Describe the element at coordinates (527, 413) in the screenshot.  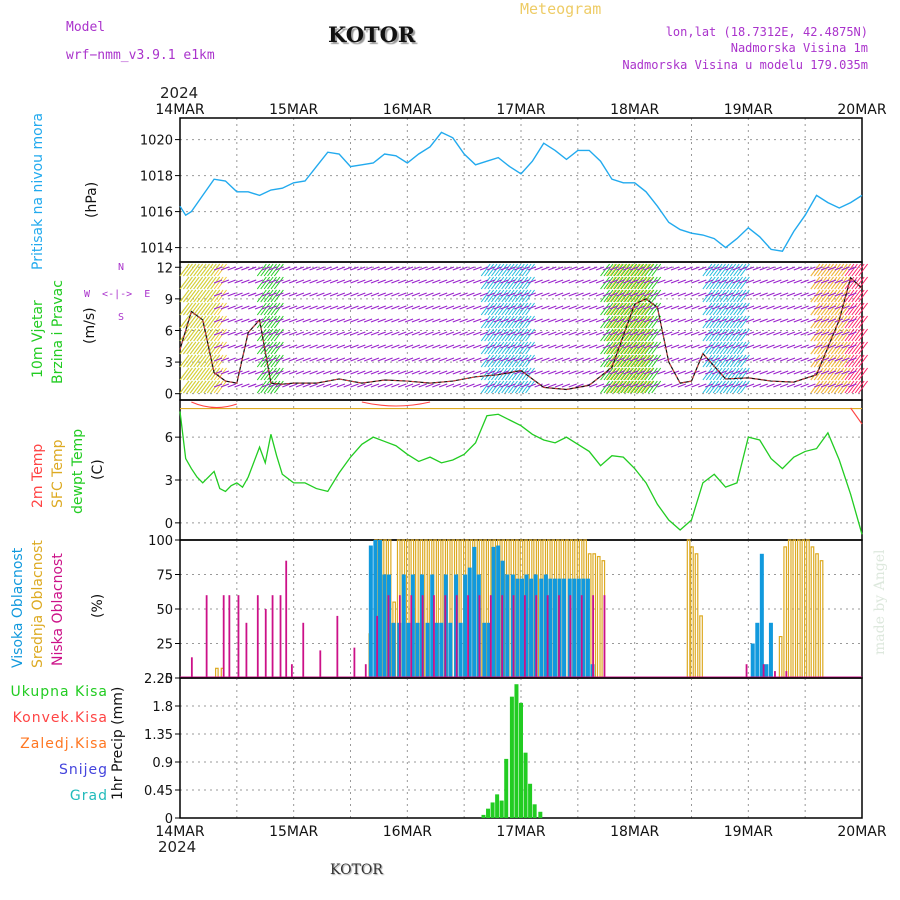
I see `temp-2m-line` at that location.